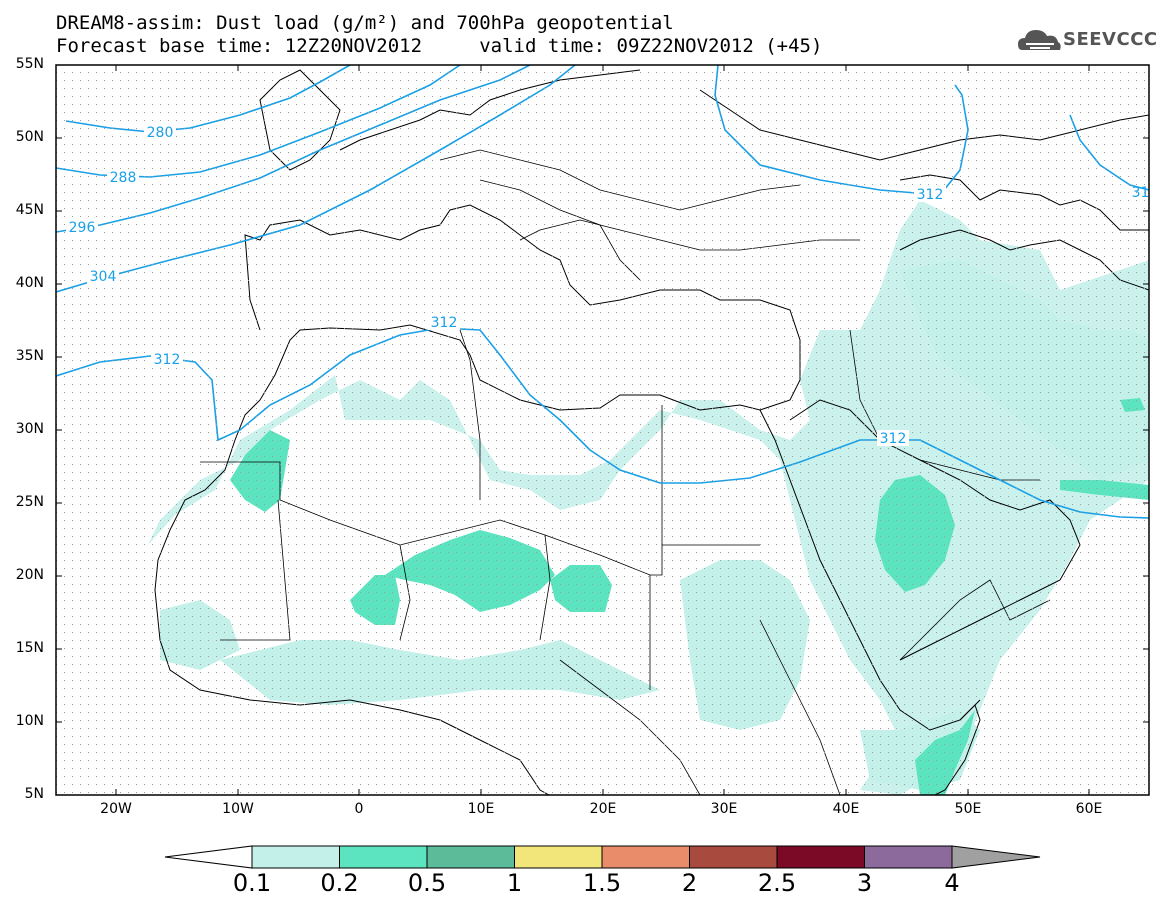  I want to click on lat-label: 25N, so click(29, 502).